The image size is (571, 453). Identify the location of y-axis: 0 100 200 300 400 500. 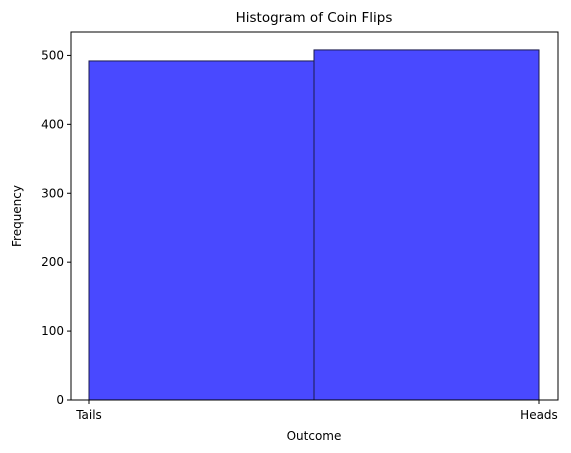
(56, 227).